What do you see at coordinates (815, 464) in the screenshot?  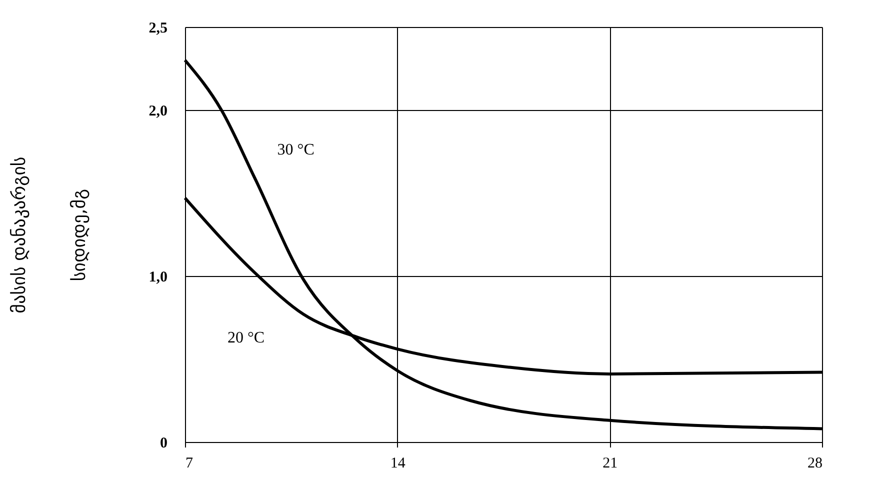 I see `x-tick-label: 28` at bounding box center [815, 464].